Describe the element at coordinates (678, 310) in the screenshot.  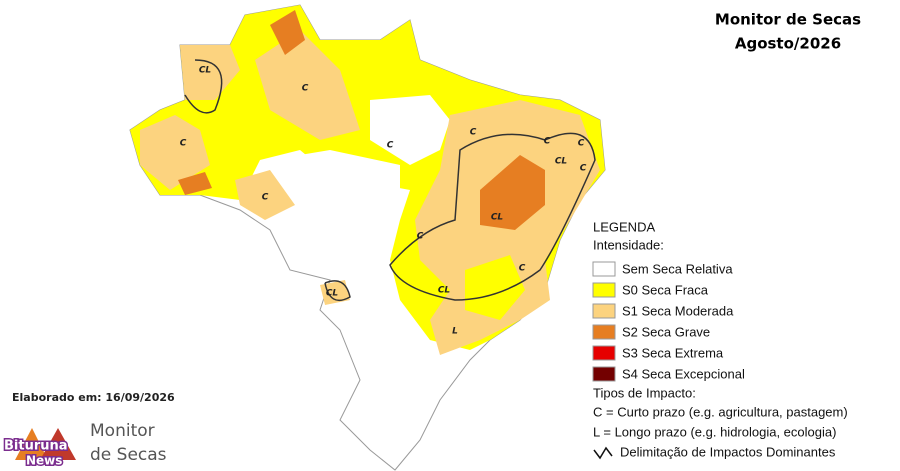
I see `legend-label: S1 Seca Moderada` at that location.